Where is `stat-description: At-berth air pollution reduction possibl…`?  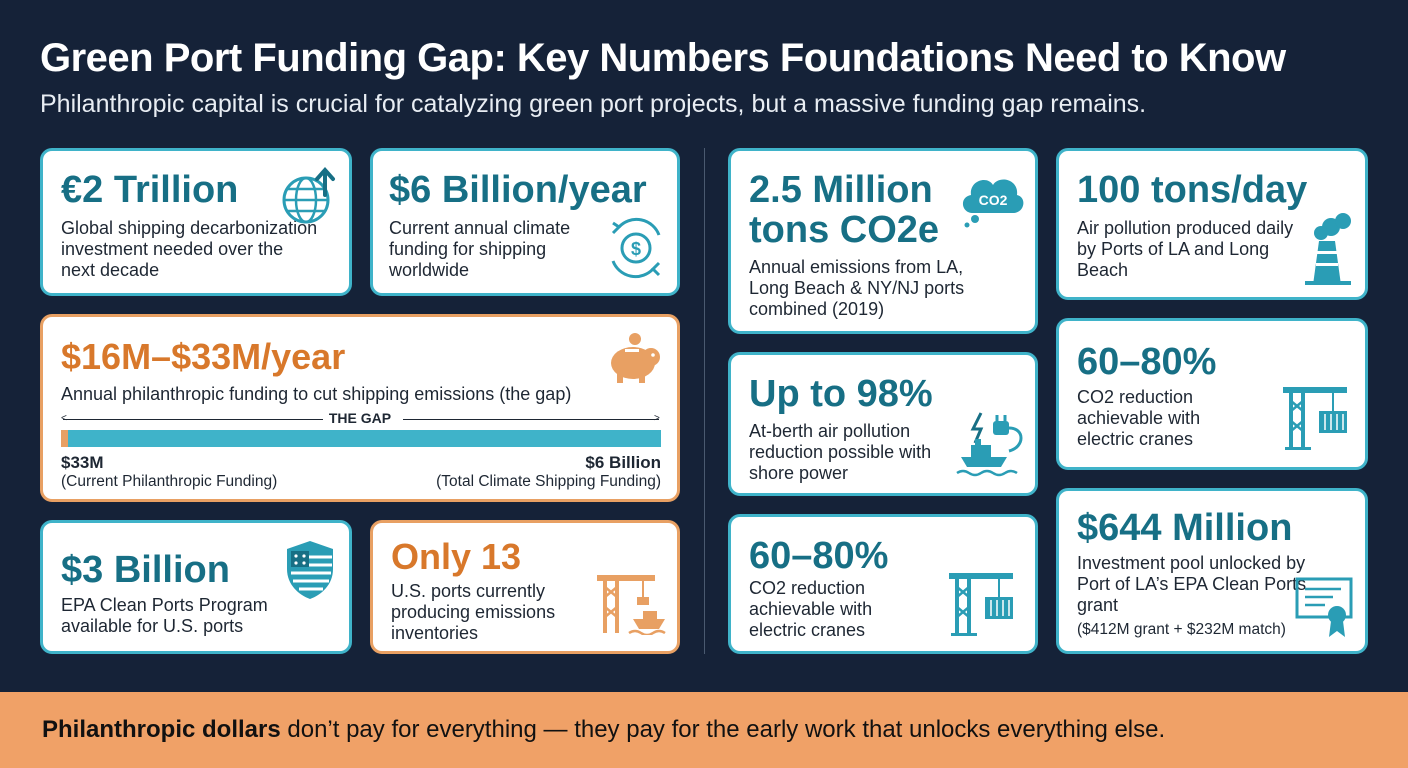 stat-description: At-berth air pollution reduction possibl… is located at coordinates (840, 452).